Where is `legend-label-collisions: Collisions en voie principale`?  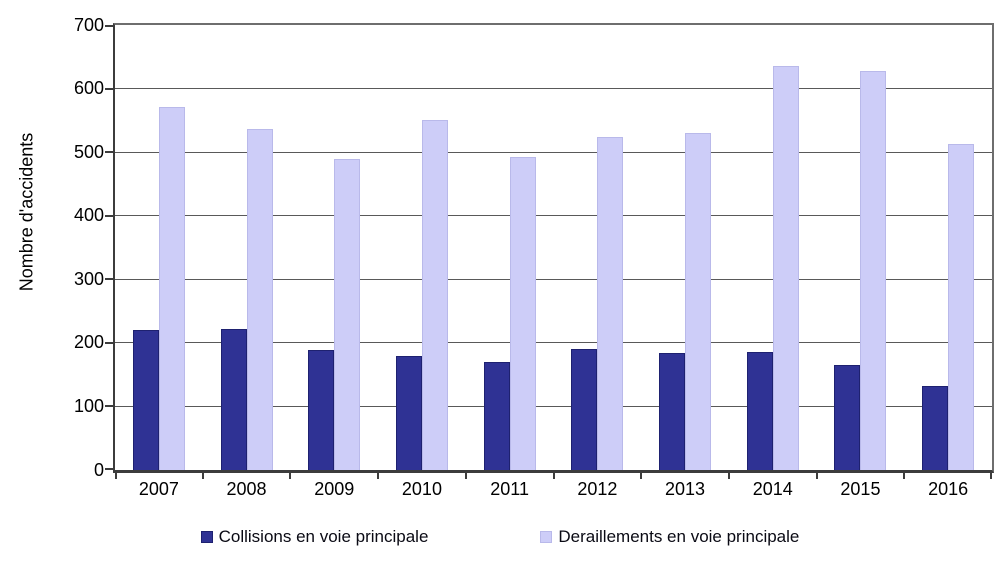
legend-label-collisions: Collisions en voie principale is located at coordinates (323, 536).